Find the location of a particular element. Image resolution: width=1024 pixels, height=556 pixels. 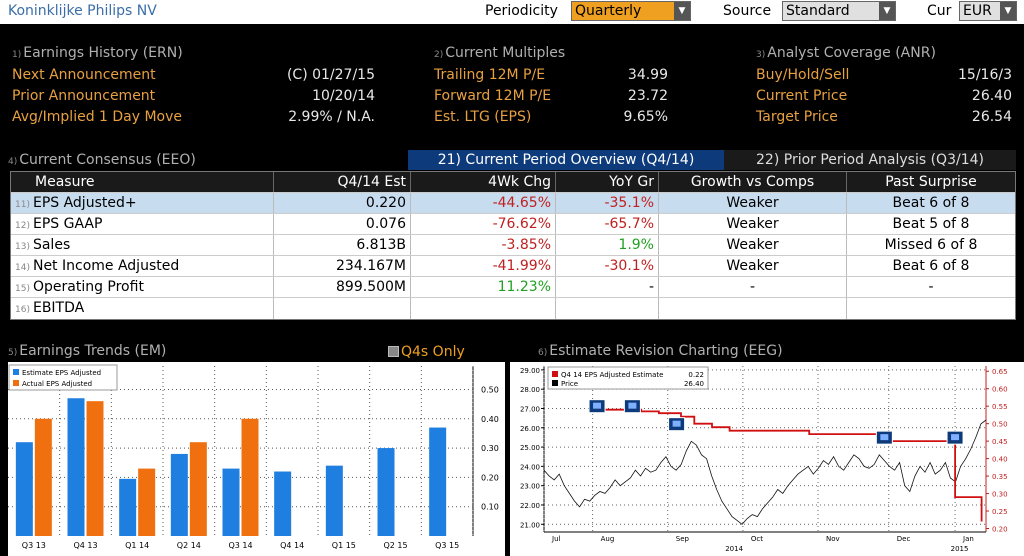

forward-pe-label: Forward 12M P/E is located at coordinates (493, 96).